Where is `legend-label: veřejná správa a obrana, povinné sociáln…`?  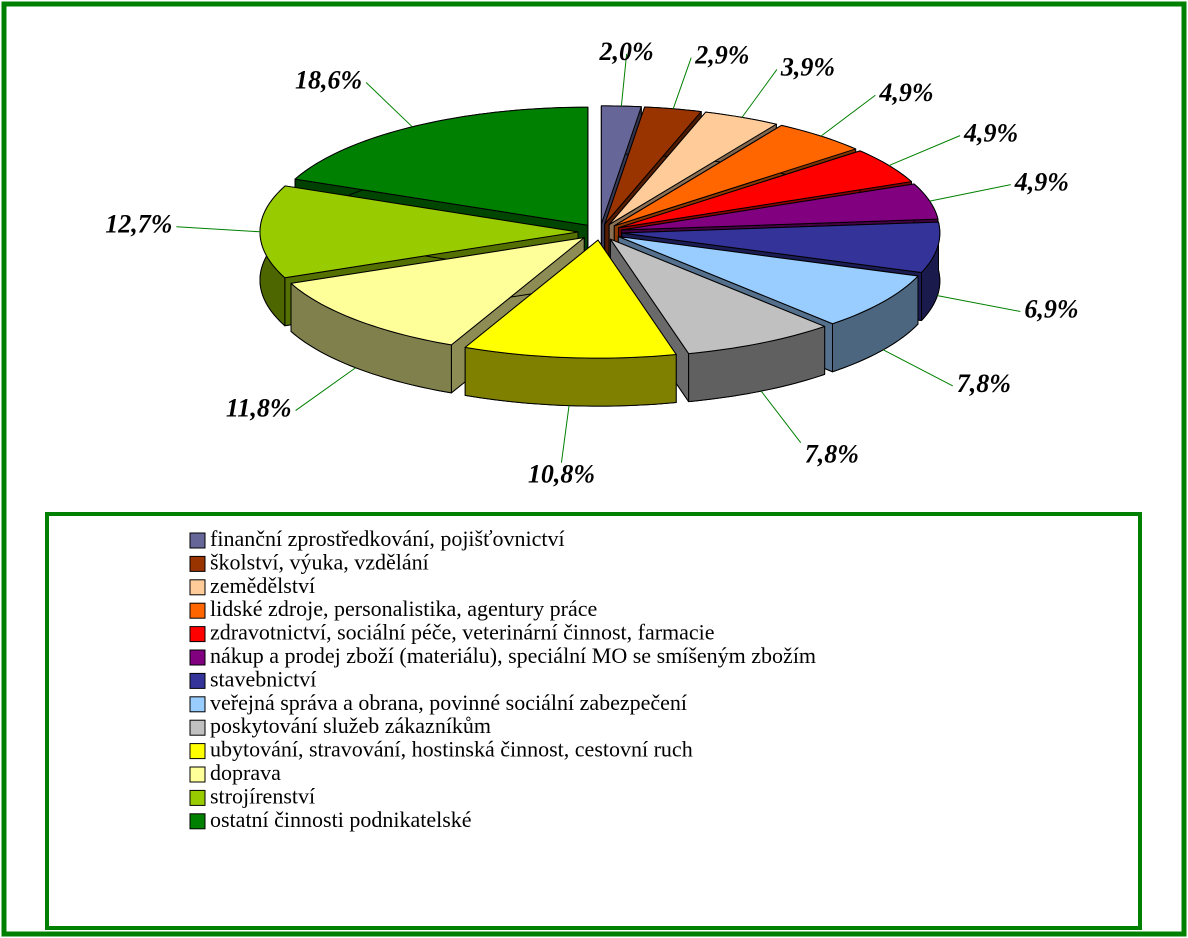 legend-label: veřejná správa a obrana, povinné sociáln… is located at coordinates (448, 702).